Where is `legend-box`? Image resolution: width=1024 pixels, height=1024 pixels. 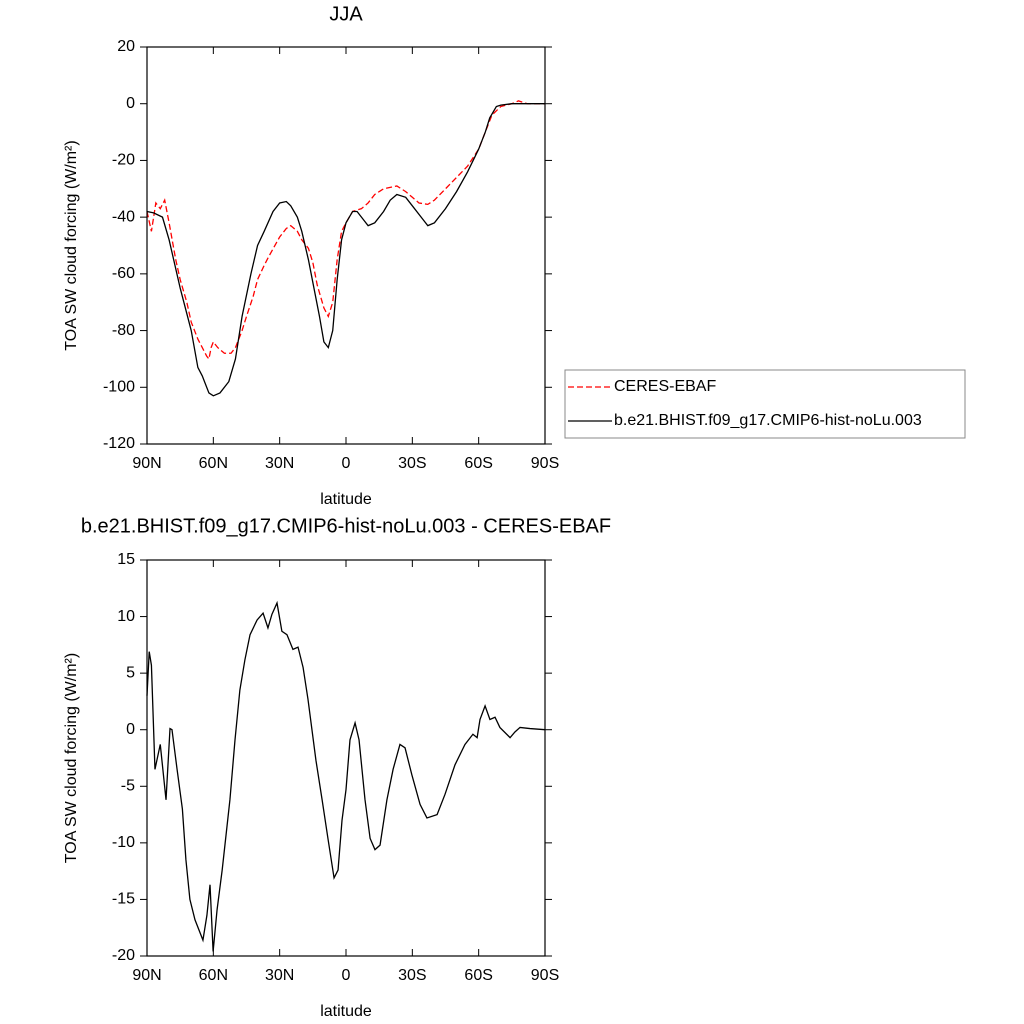 legend-box is located at coordinates (765, 404).